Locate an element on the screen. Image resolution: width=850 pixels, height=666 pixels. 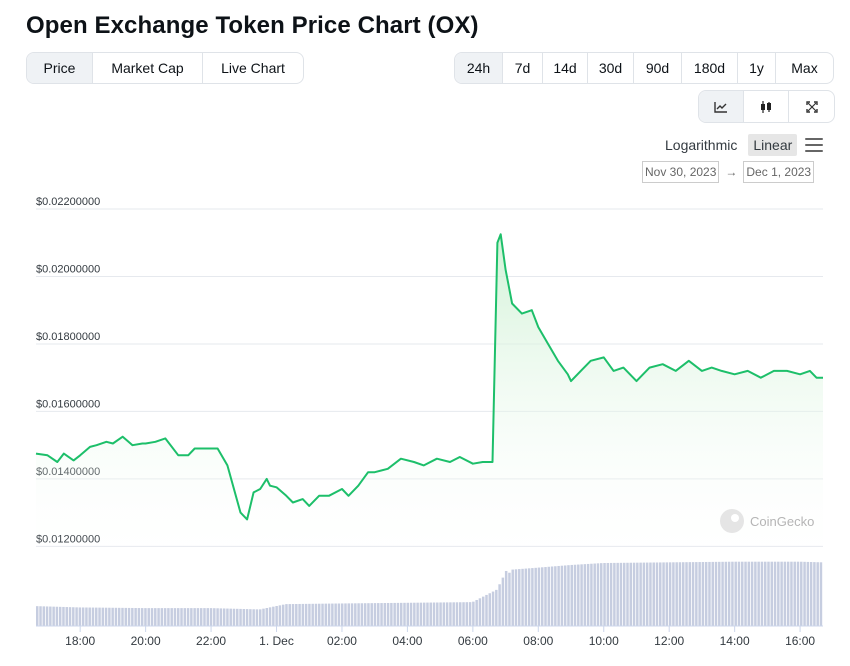
range-max-button: Max is located at coordinates (804, 68).